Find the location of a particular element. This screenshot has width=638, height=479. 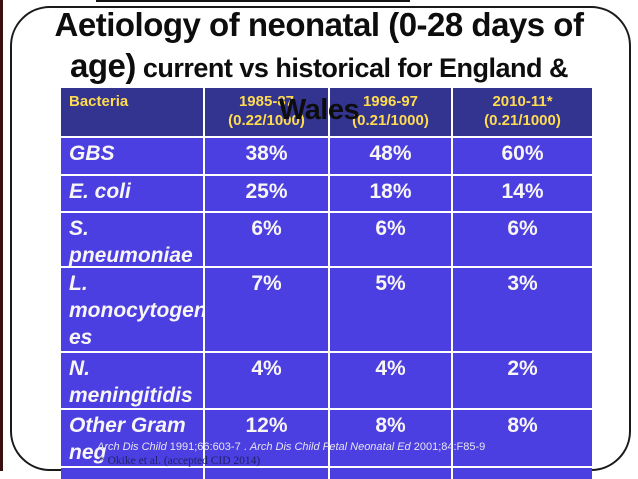

header-cell-1985-87: 1985-87 (0.22/1000) is located at coordinates (266, 112).